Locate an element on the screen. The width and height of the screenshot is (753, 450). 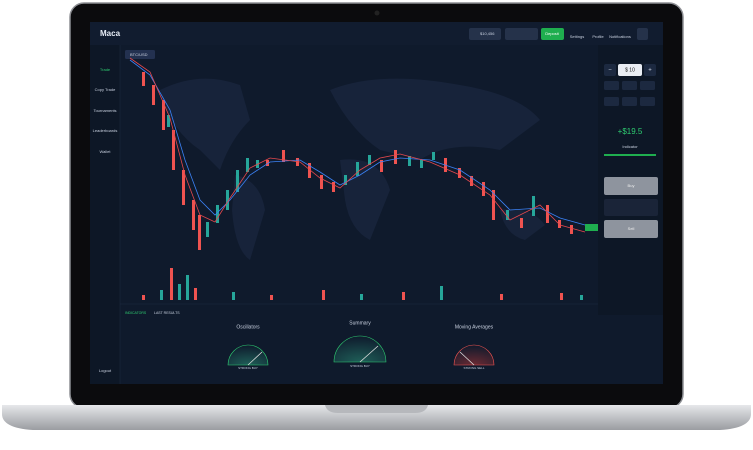
presets is located at coordinates (629, 93).